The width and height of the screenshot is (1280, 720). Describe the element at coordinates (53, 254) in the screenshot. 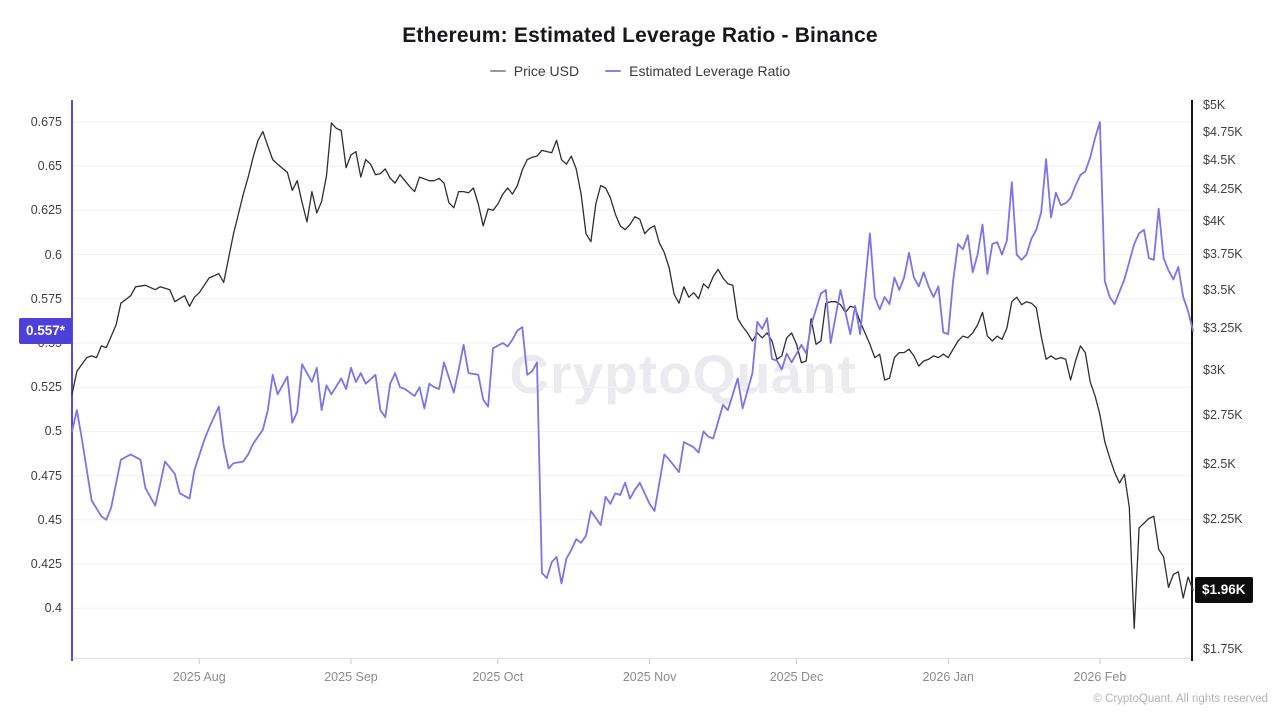

I see `y-axis-left-tick-label: 0.6` at that location.